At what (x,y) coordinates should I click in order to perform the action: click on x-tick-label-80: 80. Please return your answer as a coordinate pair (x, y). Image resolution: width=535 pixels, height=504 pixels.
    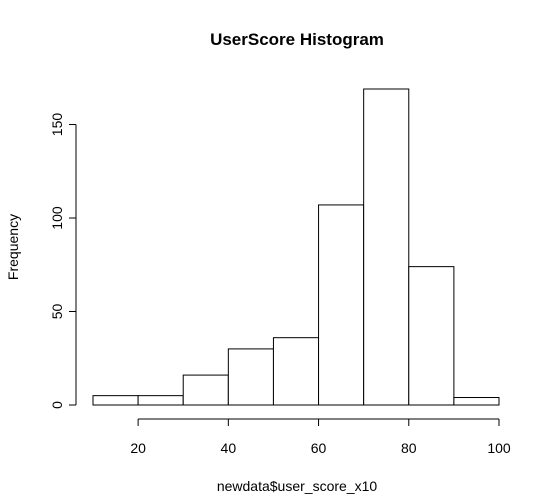
    Looking at the image, I should click on (409, 448).